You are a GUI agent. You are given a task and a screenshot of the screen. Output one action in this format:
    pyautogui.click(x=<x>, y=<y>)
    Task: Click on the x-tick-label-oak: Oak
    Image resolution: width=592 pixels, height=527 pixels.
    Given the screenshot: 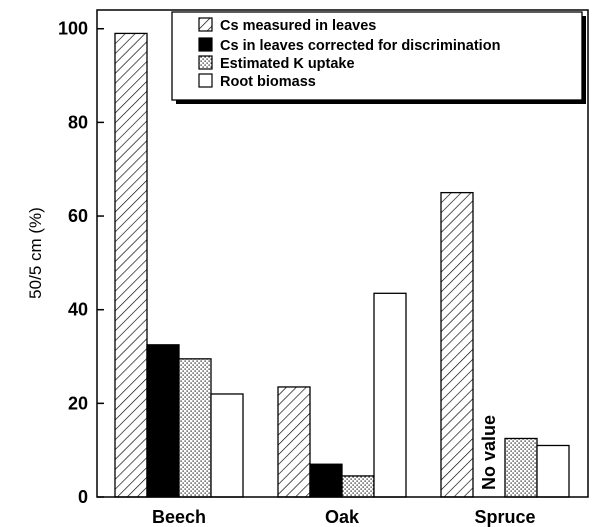 What is the action you would take?
    pyautogui.click(x=342, y=517)
    